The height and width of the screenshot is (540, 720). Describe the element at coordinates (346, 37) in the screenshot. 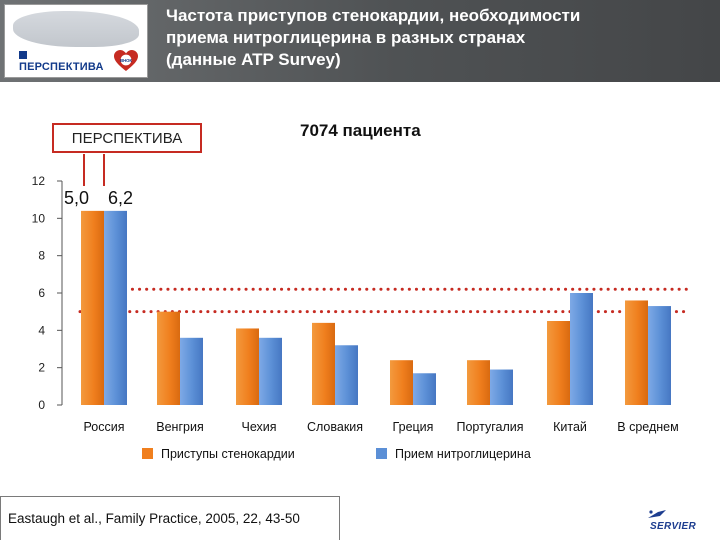

I see `title-line: приема нитроглицерина в разных странах` at that location.